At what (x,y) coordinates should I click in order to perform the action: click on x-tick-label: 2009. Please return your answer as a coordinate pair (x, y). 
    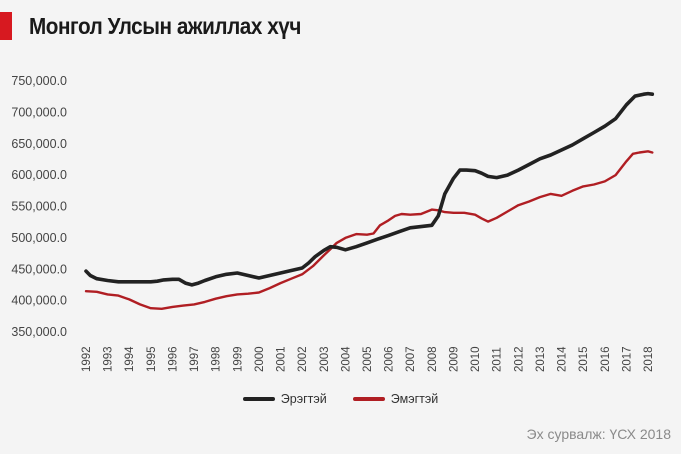
    Looking at the image, I should click on (454, 359).